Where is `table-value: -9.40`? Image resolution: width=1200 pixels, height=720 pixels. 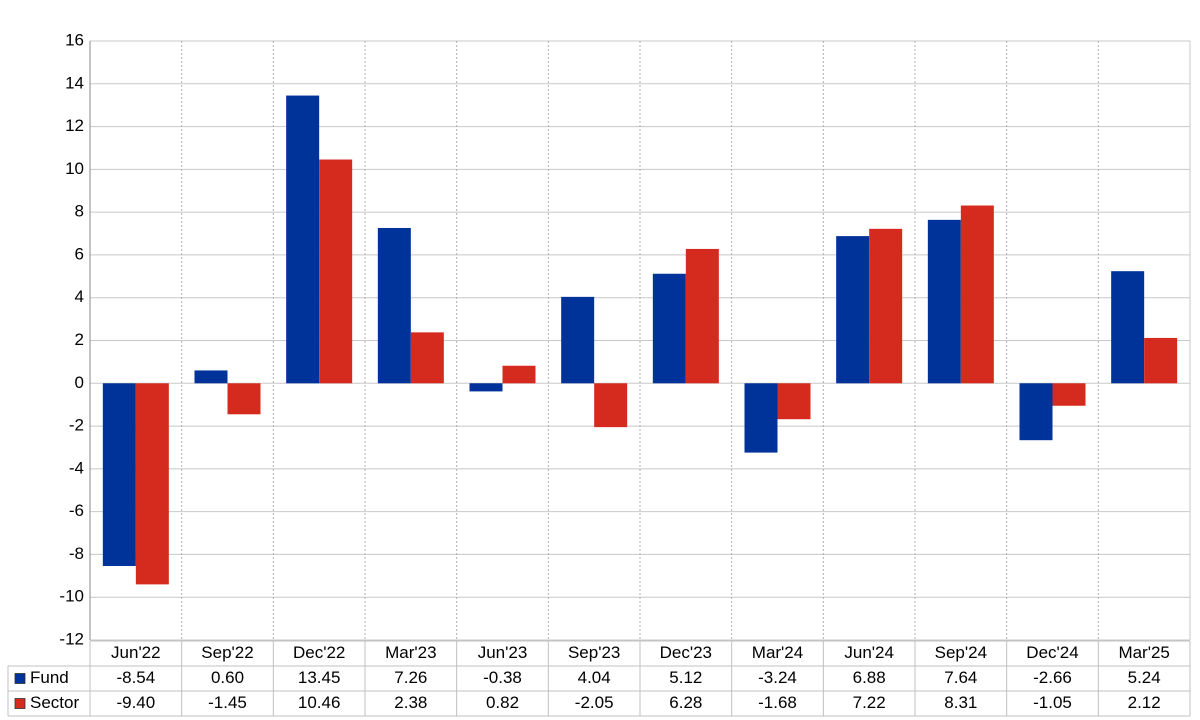 table-value: -9.40 is located at coordinates (135, 702).